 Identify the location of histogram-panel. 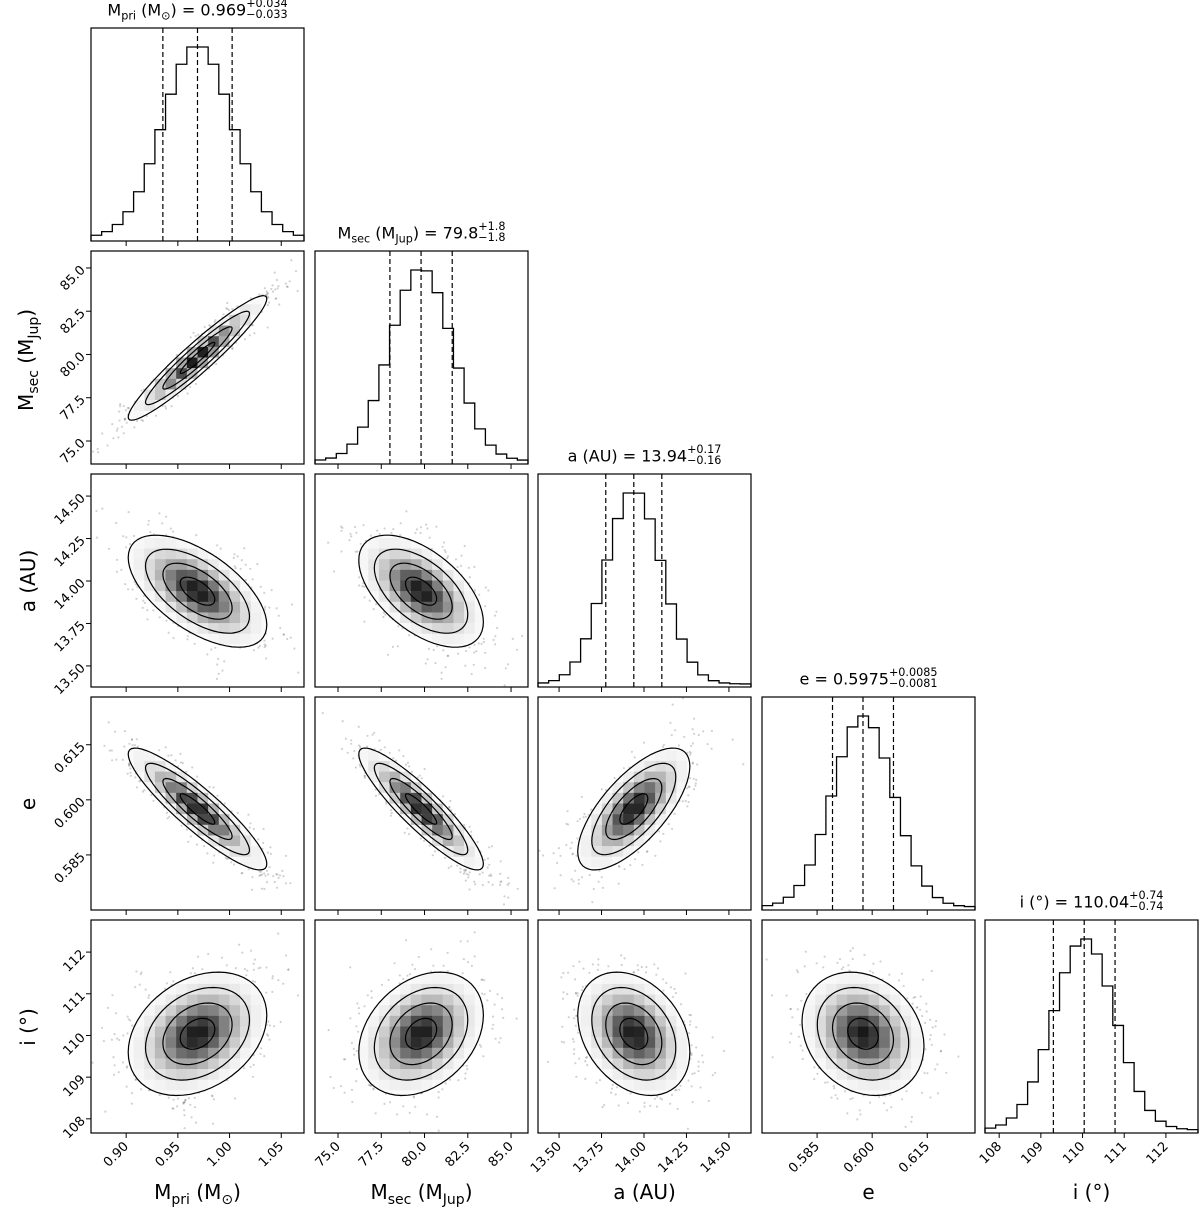
(197, 136).